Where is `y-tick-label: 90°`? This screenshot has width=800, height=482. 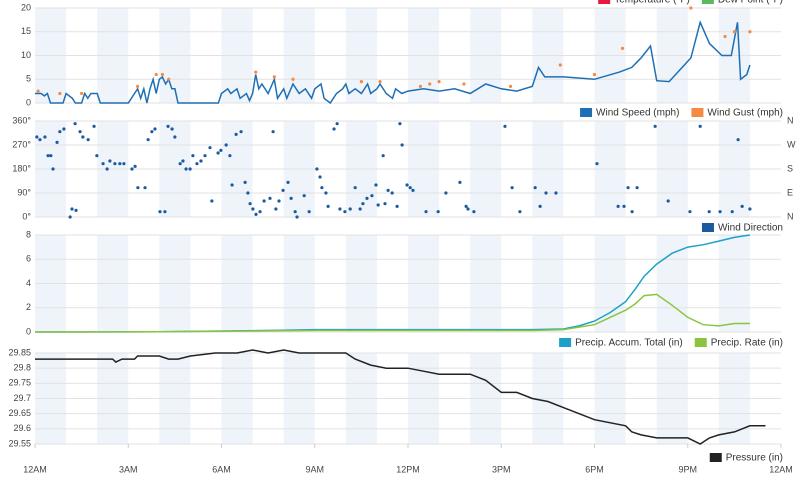 y-tick-label: 90° is located at coordinates (24, 192).